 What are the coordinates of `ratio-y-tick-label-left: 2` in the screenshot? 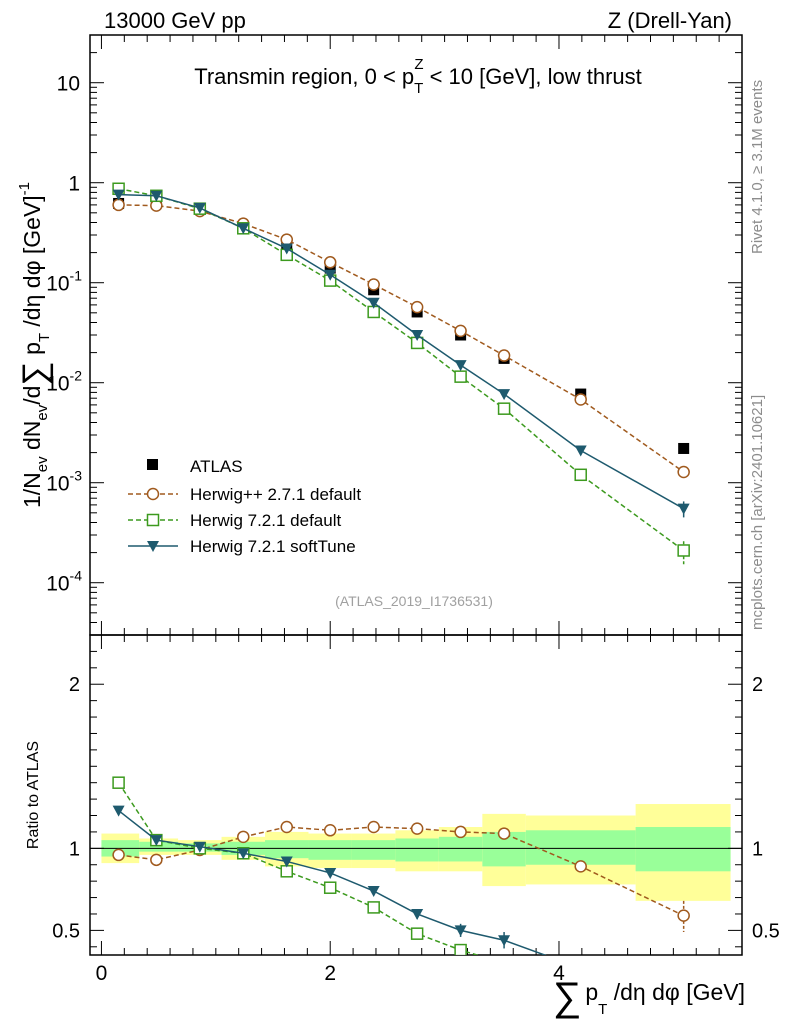 It's located at (74, 685).